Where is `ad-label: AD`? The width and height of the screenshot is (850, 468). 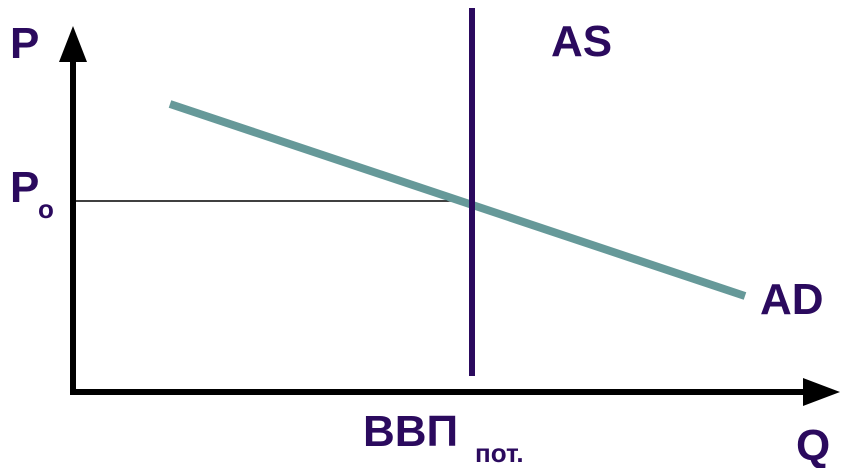 ad-label: AD is located at coordinates (792, 299).